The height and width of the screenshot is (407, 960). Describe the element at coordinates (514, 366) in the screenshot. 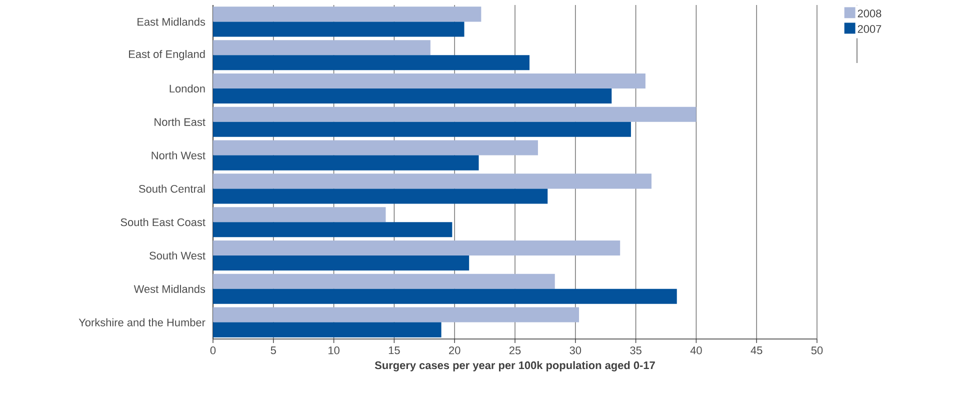

I see `x-axis-title: Surgery cases per year per 100k population aged 0-17` at that location.